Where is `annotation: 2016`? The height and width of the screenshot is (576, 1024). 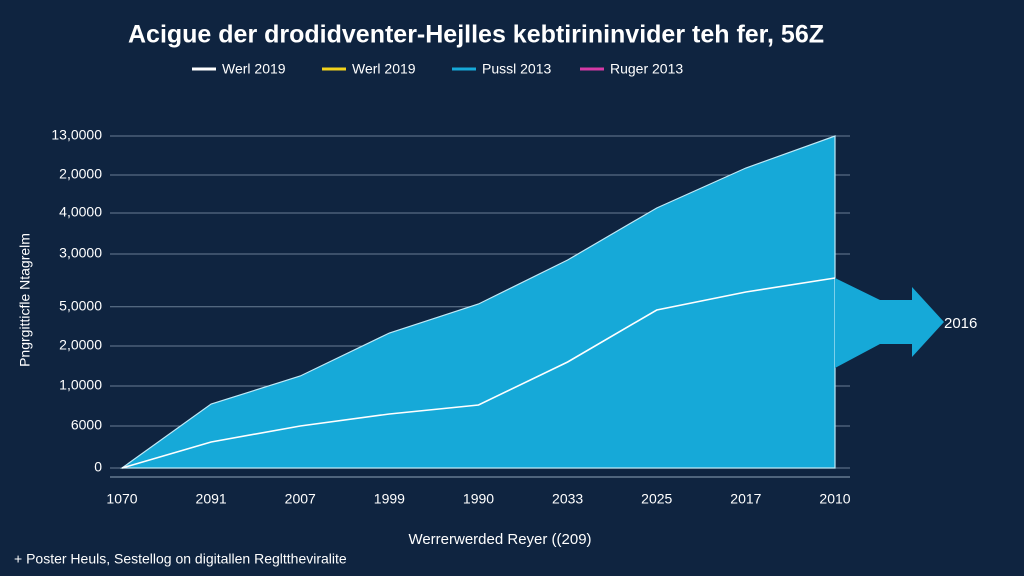
annotation: 2016 is located at coordinates (960, 323).